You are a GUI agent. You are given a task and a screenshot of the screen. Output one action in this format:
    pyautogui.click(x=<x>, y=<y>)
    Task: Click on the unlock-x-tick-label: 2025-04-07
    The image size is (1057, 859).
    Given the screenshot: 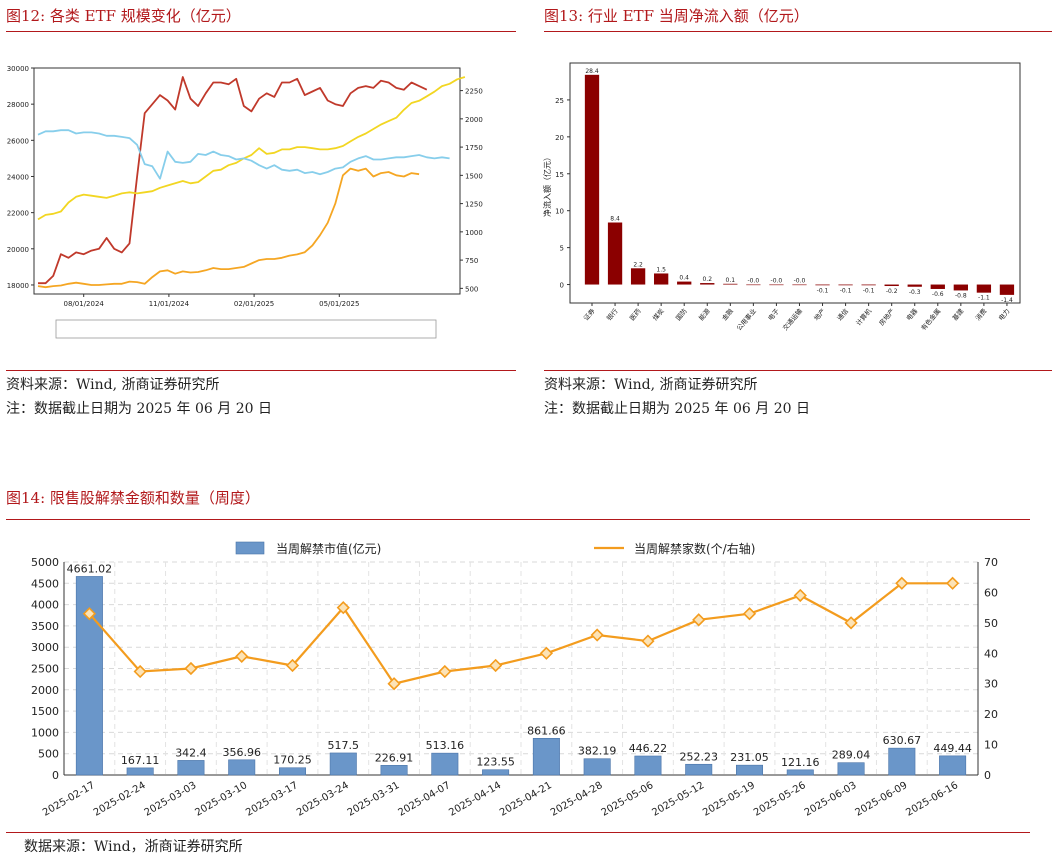 What is the action you would take?
    pyautogui.click(x=424, y=799)
    